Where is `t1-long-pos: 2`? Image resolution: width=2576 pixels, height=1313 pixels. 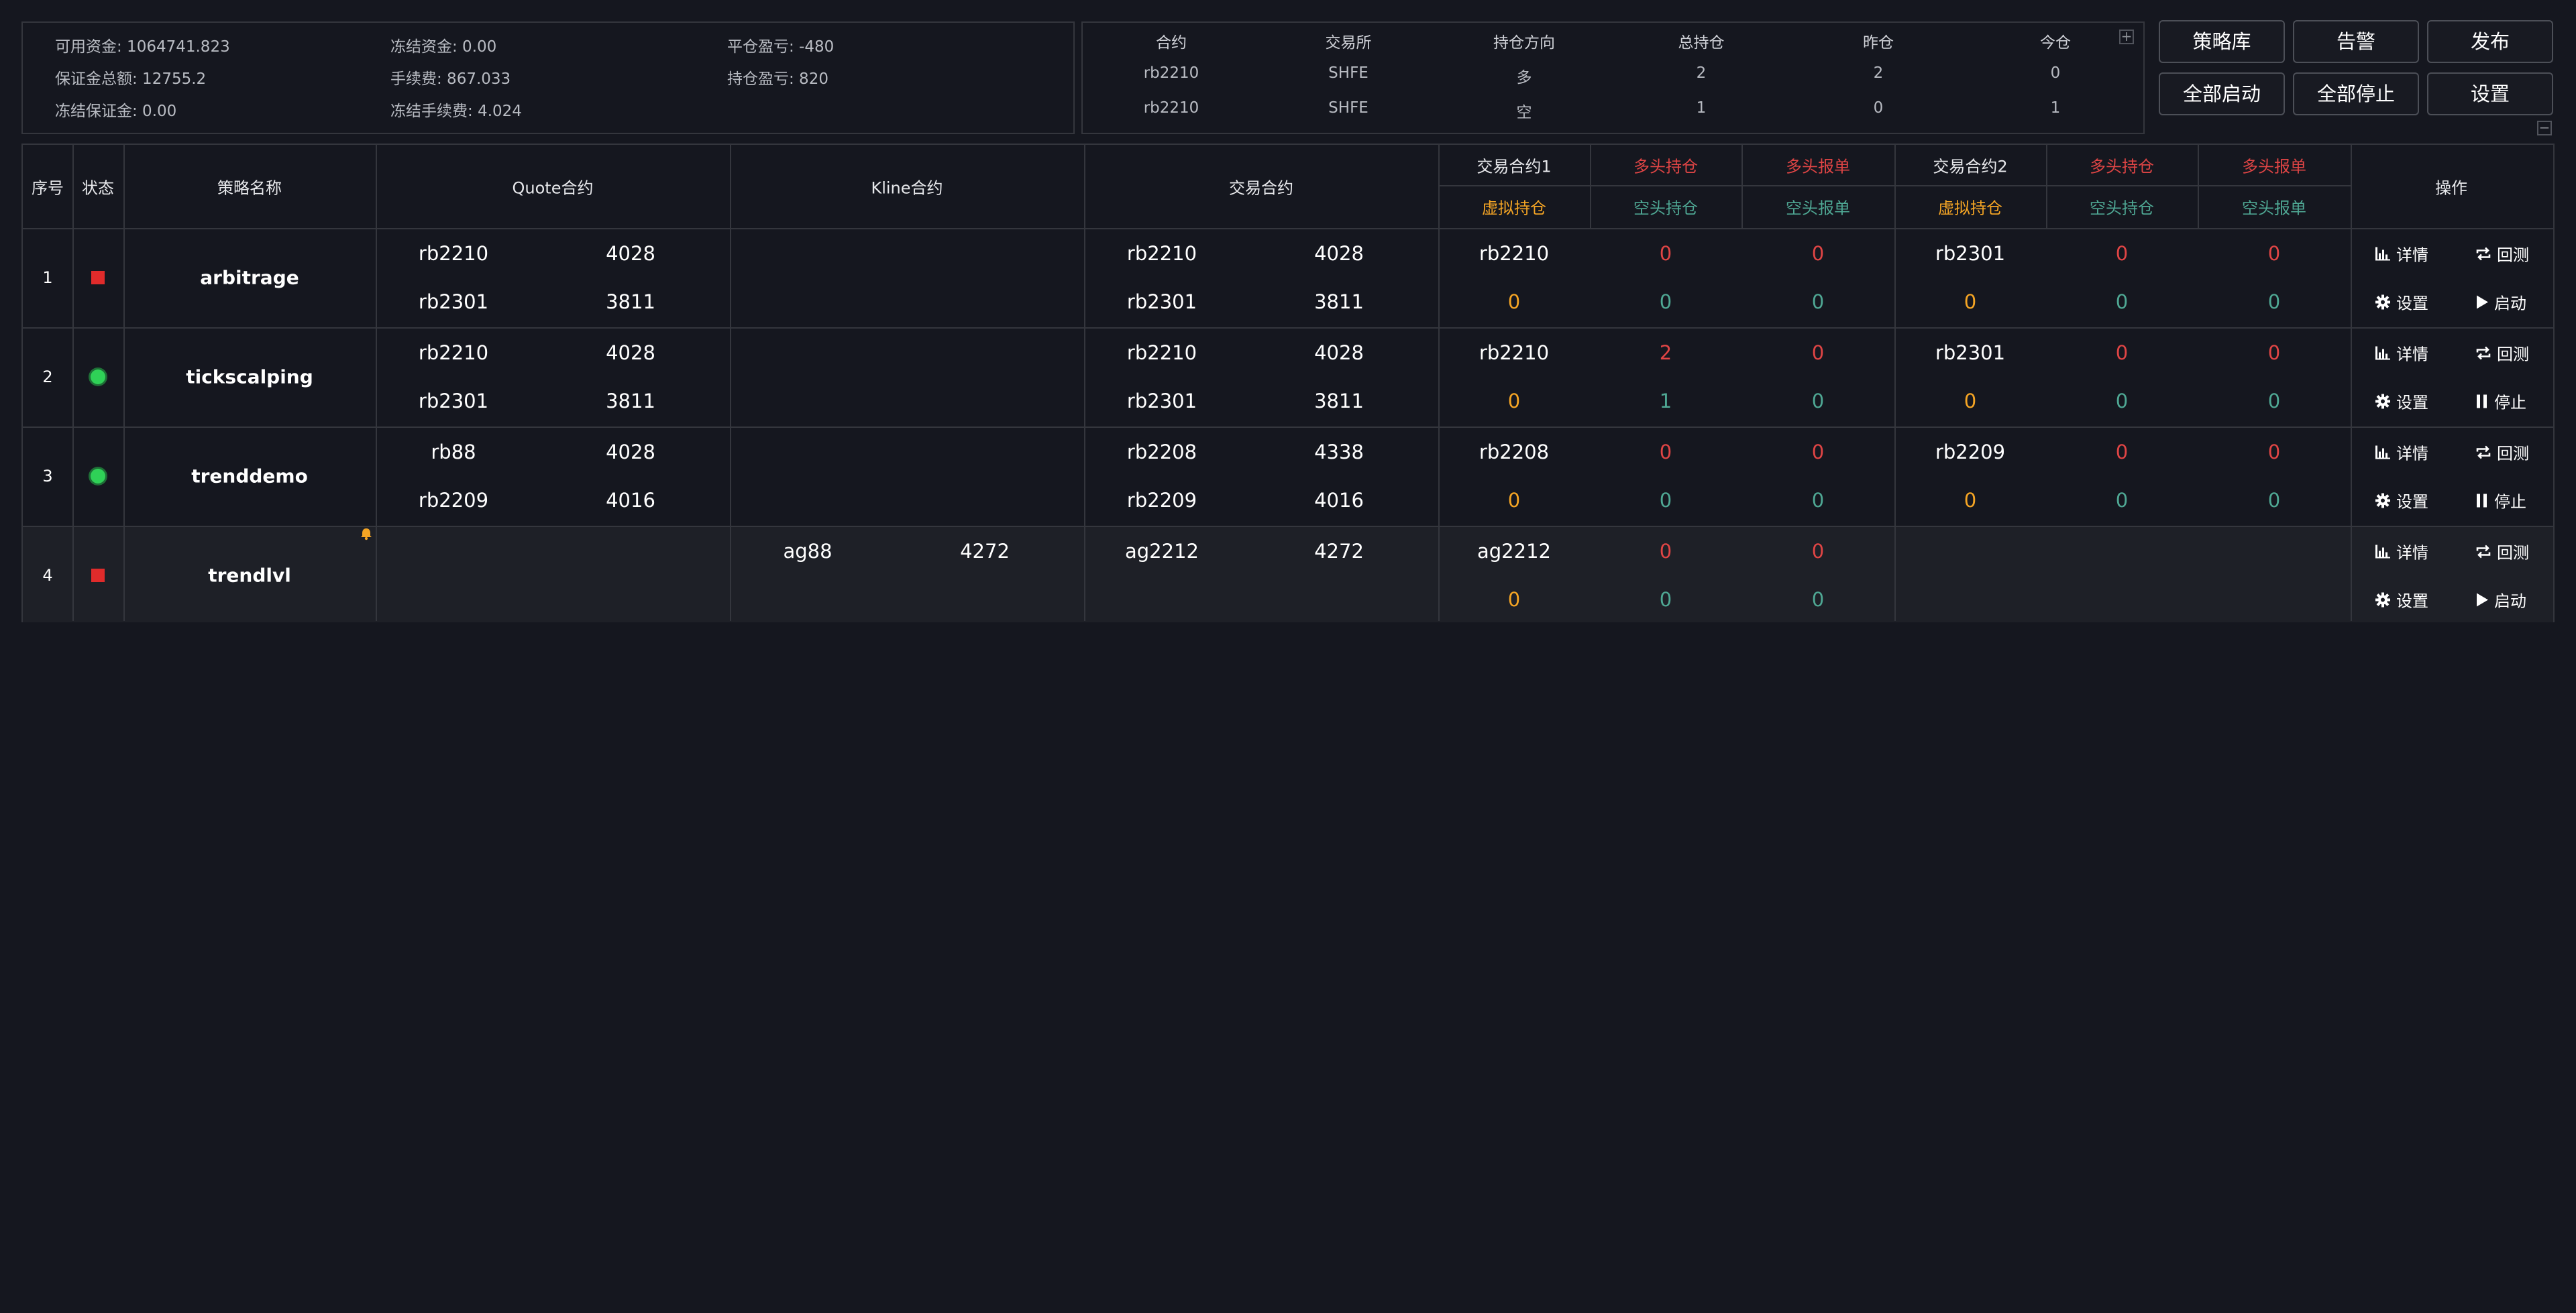 t1-long-pos: 2 is located at coordinates (1665, 352).